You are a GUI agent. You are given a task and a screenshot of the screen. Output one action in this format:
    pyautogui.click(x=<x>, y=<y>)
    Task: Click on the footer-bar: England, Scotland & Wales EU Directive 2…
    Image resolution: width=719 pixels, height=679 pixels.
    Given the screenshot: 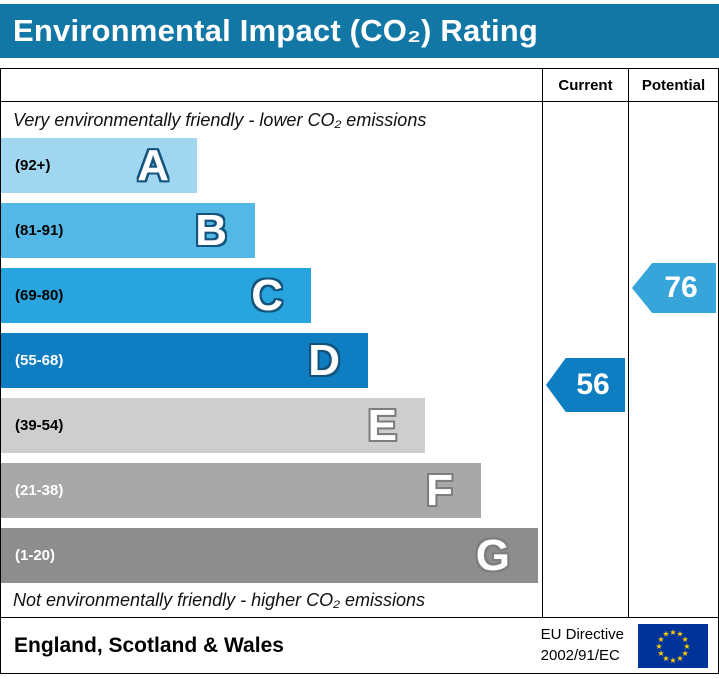 What is the action you would take?
    pyautogui.click(x=359, y=645)
    